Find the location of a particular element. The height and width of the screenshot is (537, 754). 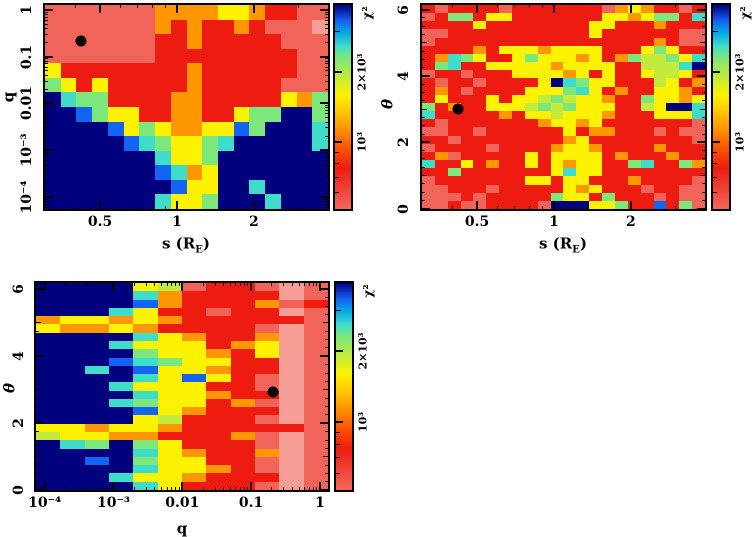

xlabel-sub: E is located at coordinates (576, 250).